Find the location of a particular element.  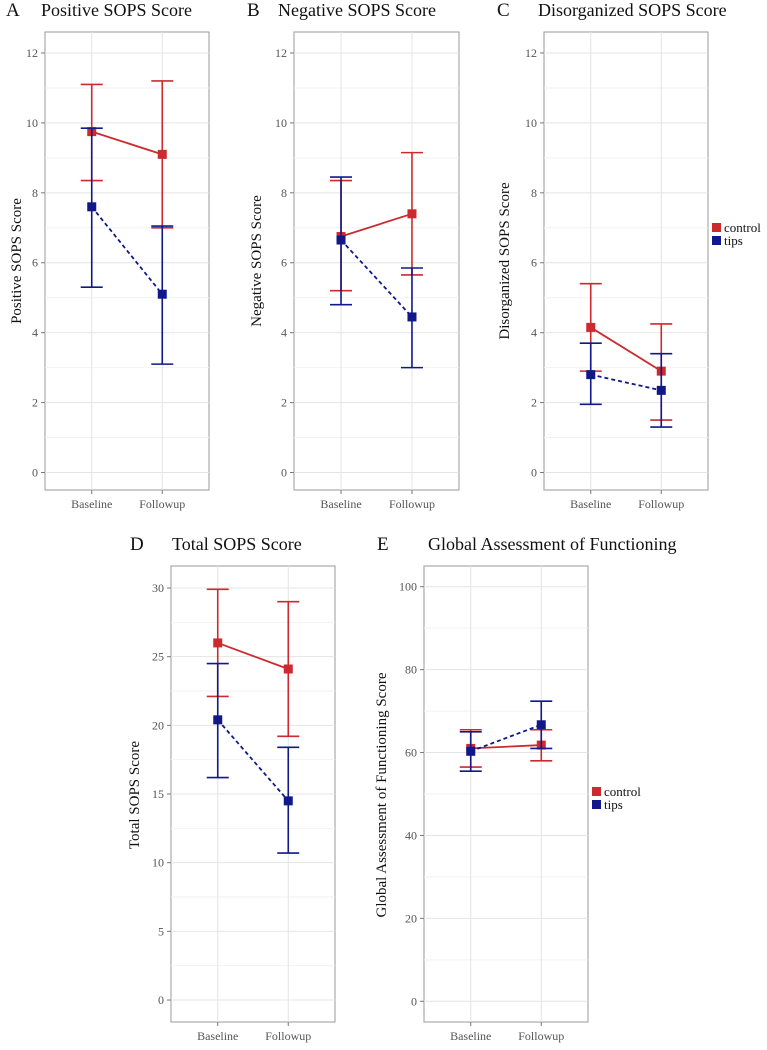

panel-title: Total SOPS Score is located at coordinates (237, 544).